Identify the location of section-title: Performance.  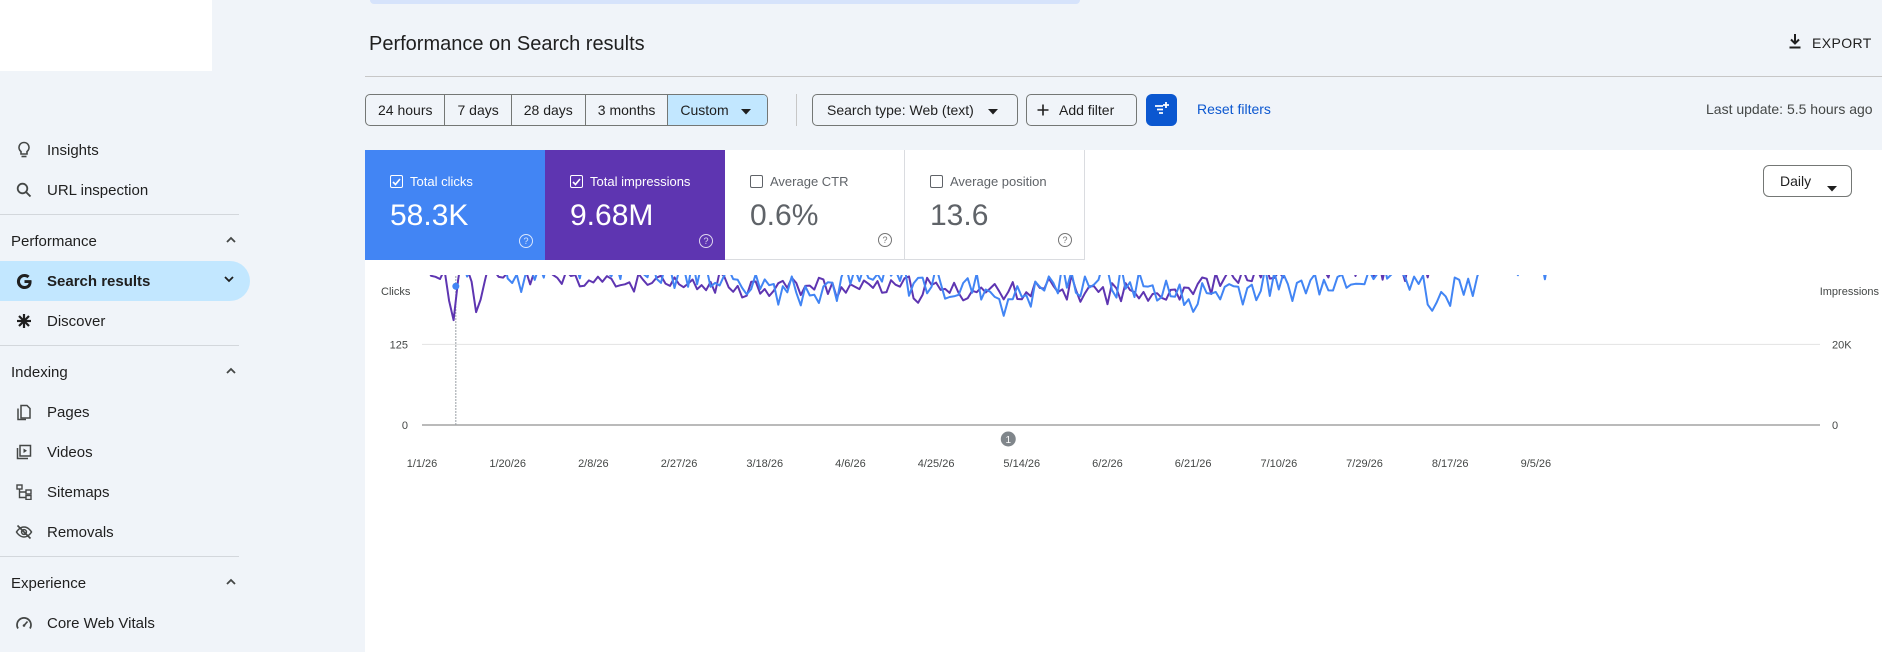
(54, 241).